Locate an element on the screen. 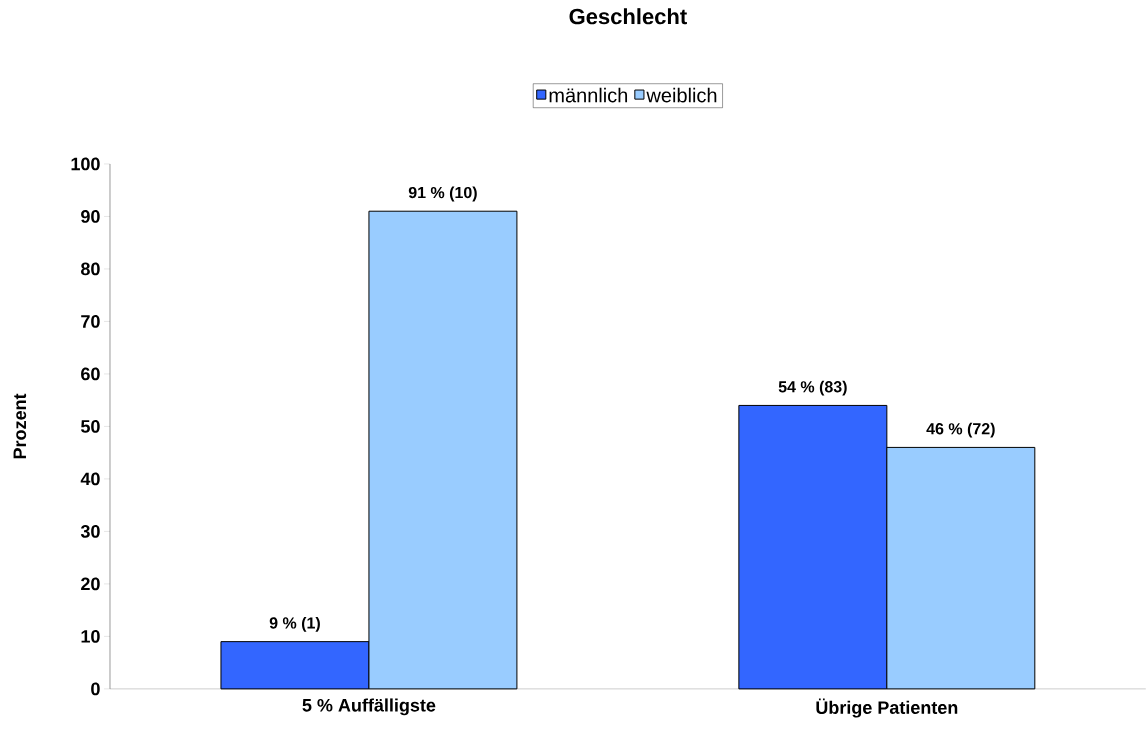 This screenshot has width=1146, height=742. y-tick-label: 30 is located at coordinates (90, 531).